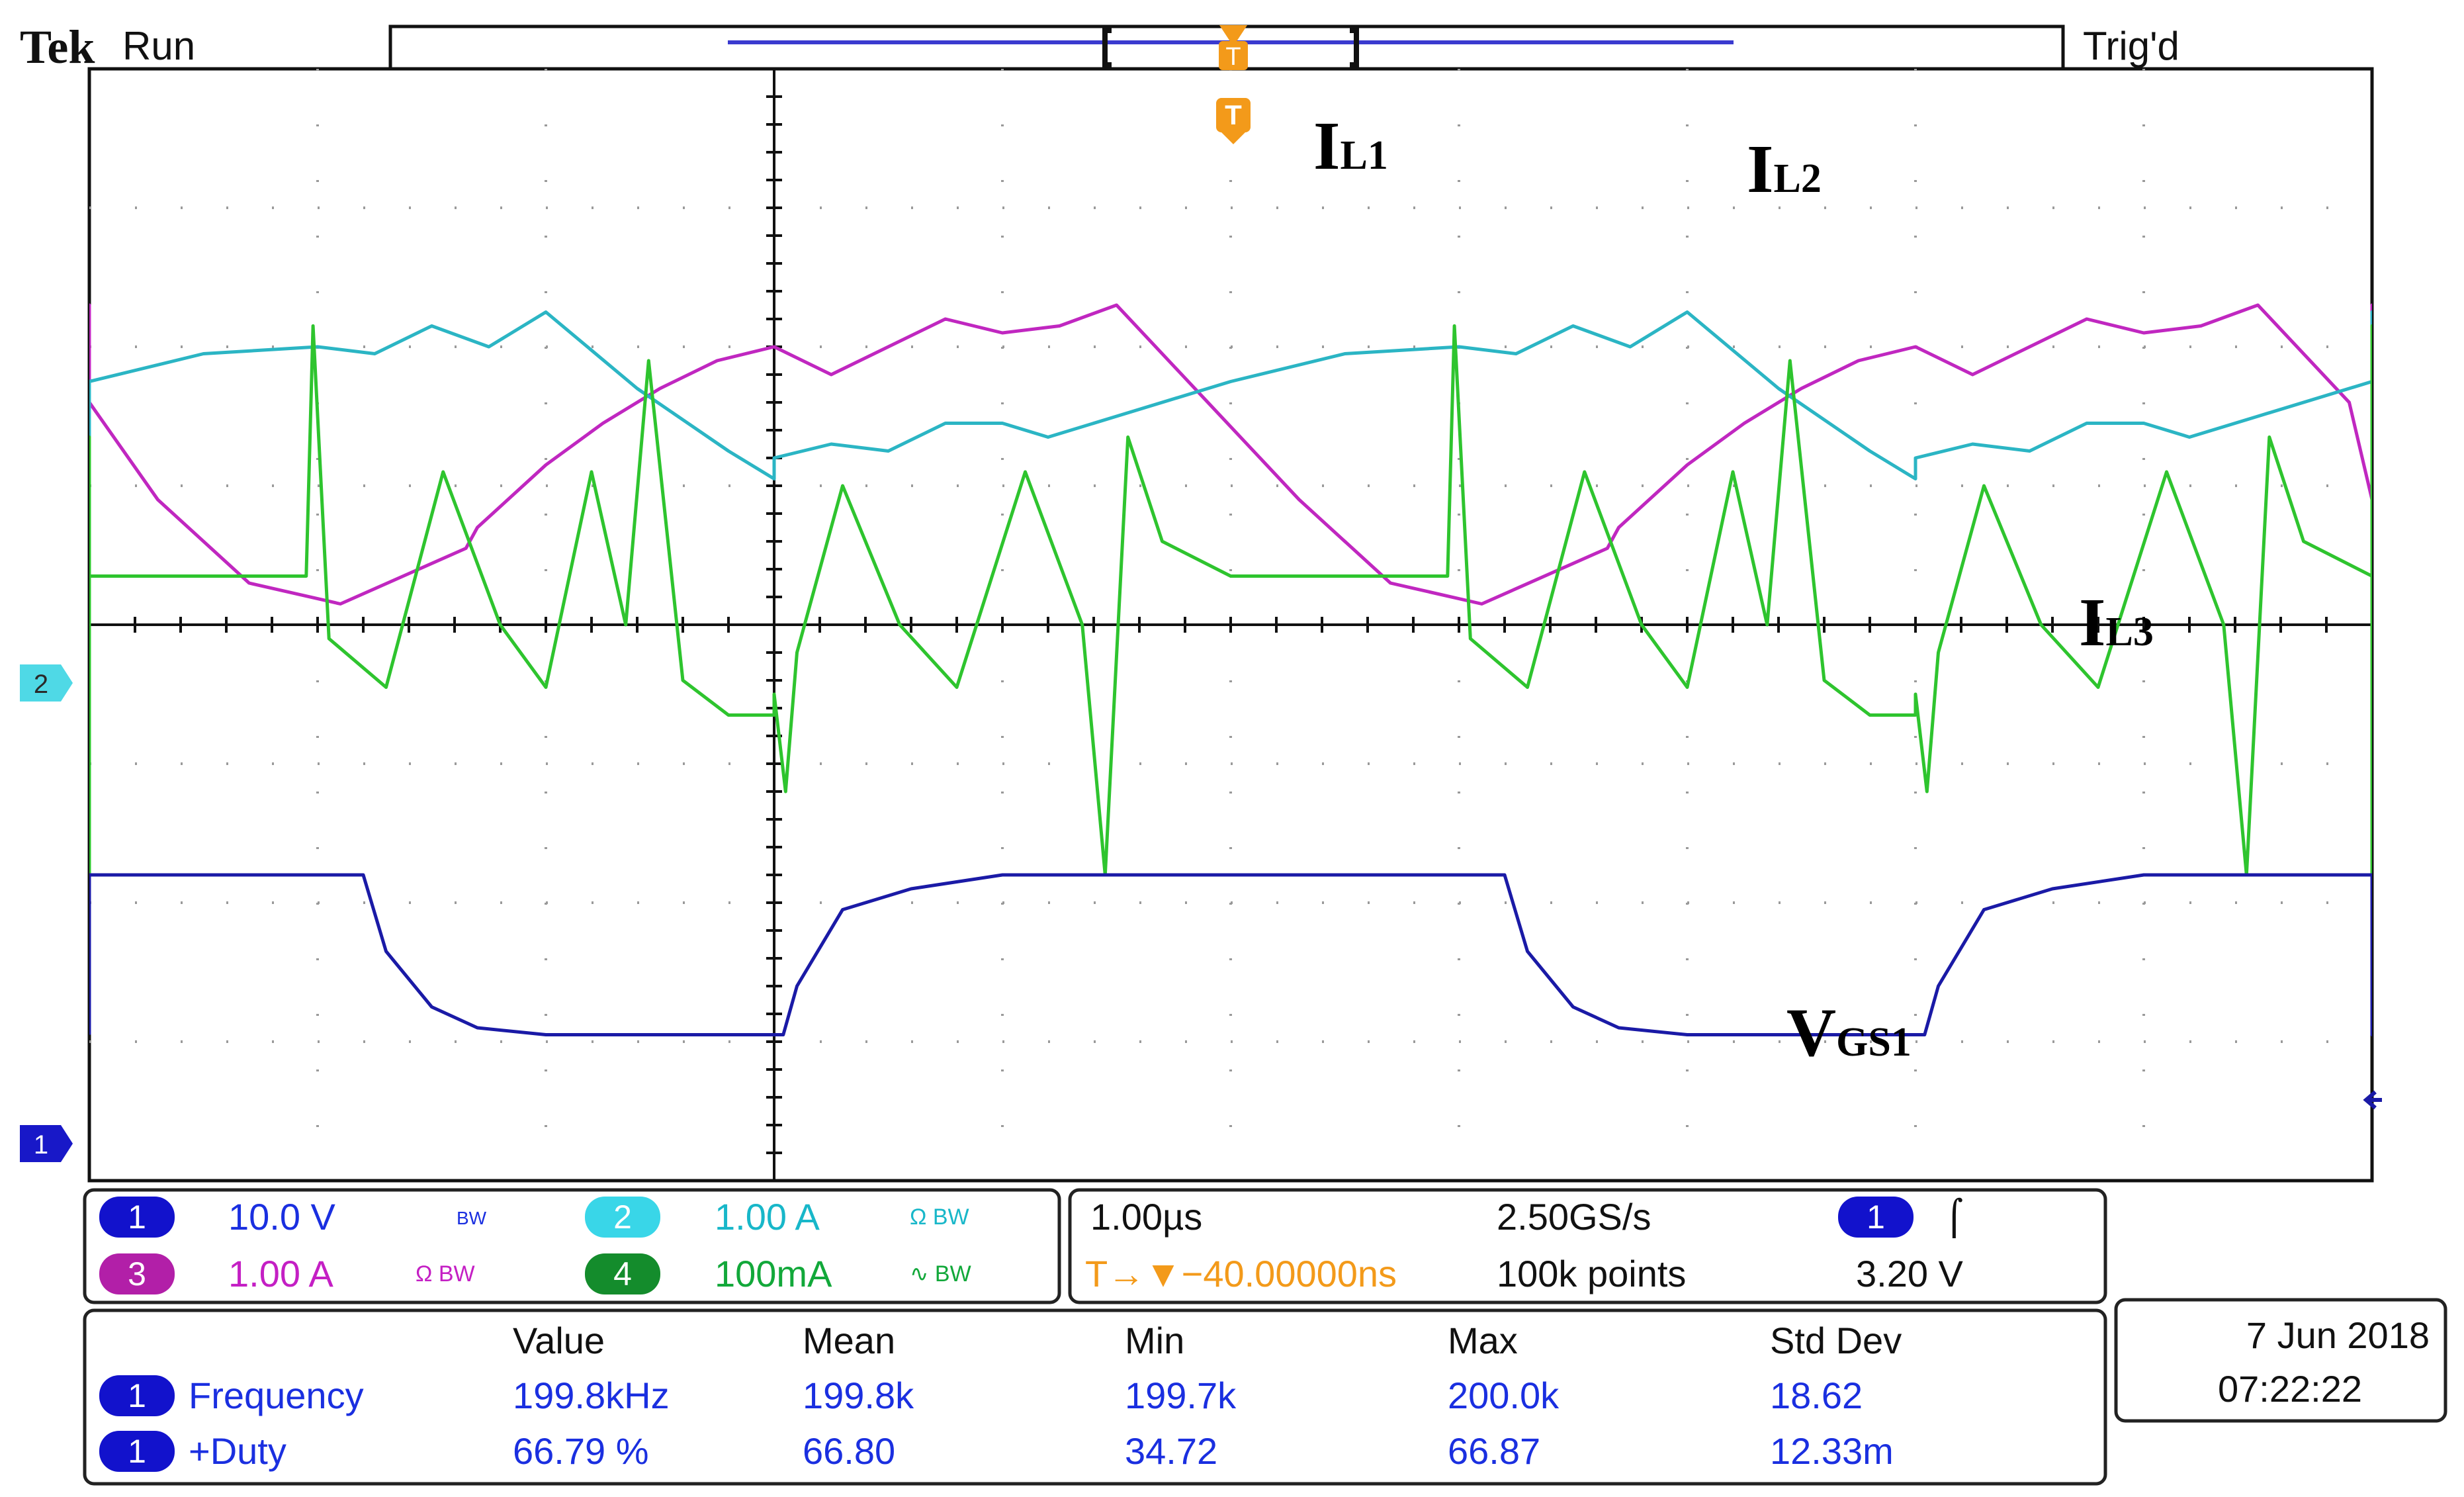 This screenshot has height=1497, width=2464. What do you see at coordinates (41, 1144) in the screenshot?
I see `ch1-marker-label: 1` at bounding box center [41, 1144].